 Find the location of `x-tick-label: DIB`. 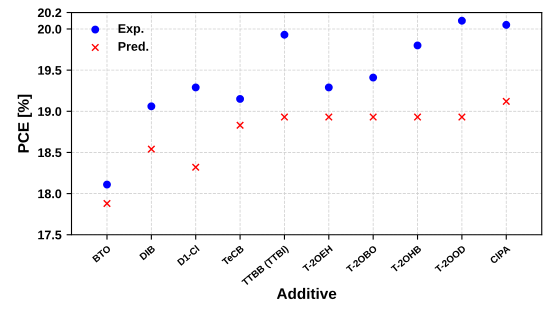

x-tick-label: DIB is located at coordinates (147, 252).